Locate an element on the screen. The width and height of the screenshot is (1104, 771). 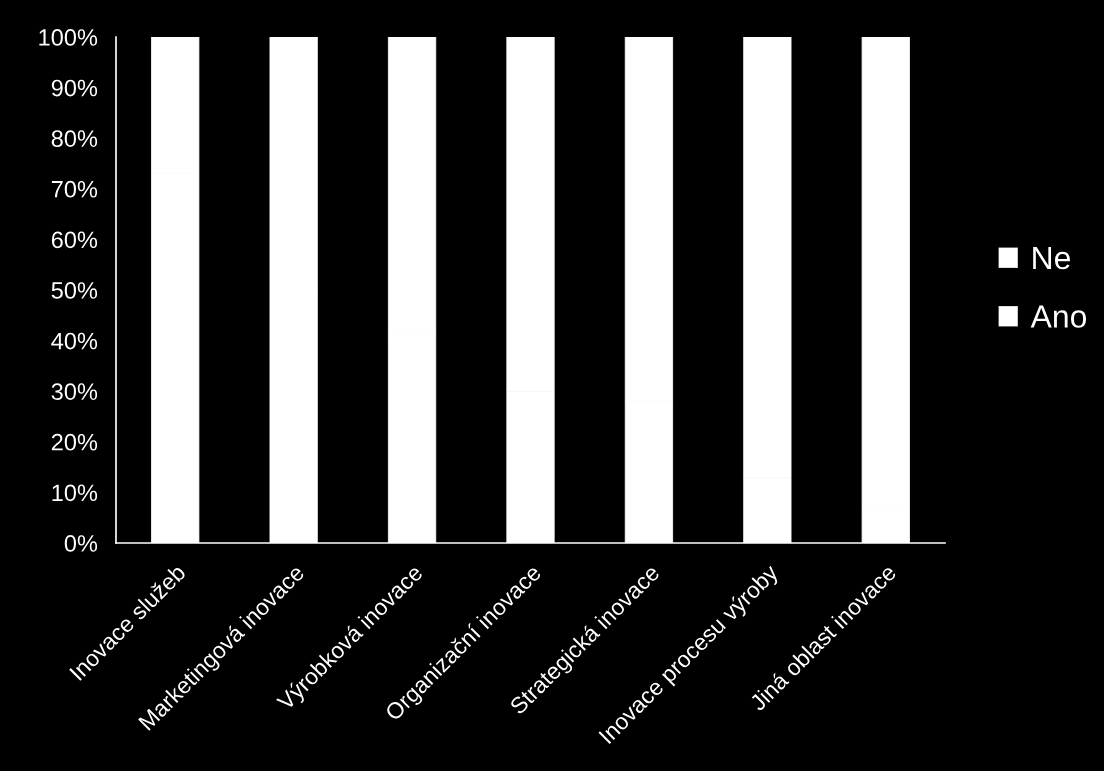
y-tick-label: 40% is located at coordinates (74, 341).